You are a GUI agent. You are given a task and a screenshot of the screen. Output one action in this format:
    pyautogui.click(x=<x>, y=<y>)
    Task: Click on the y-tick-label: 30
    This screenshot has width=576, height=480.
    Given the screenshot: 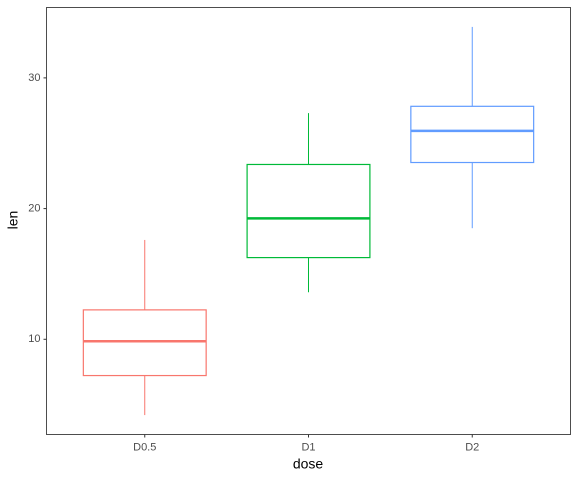 What is the action you would take?
    pyautogui.click(x=34, y=78)
    